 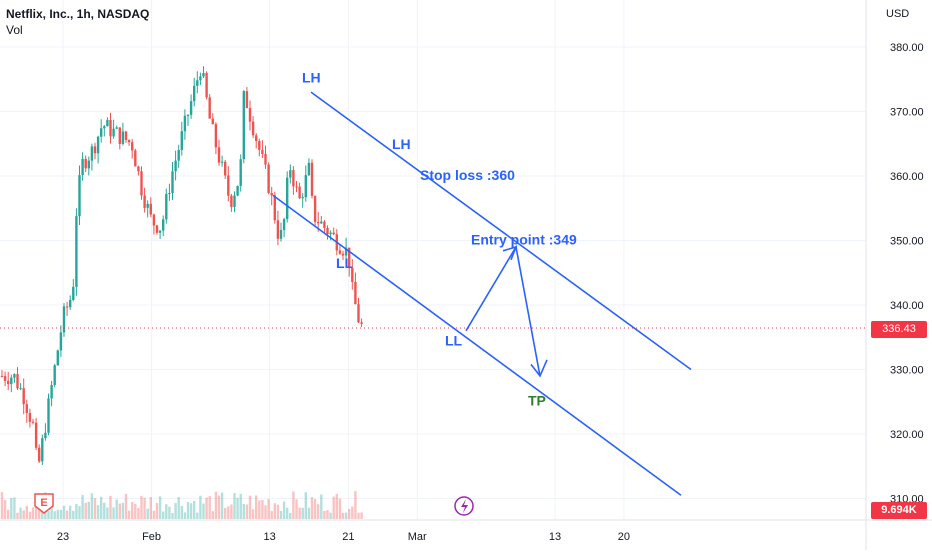 I want to click on tp-arrowhead, so click(x=539, y=368).